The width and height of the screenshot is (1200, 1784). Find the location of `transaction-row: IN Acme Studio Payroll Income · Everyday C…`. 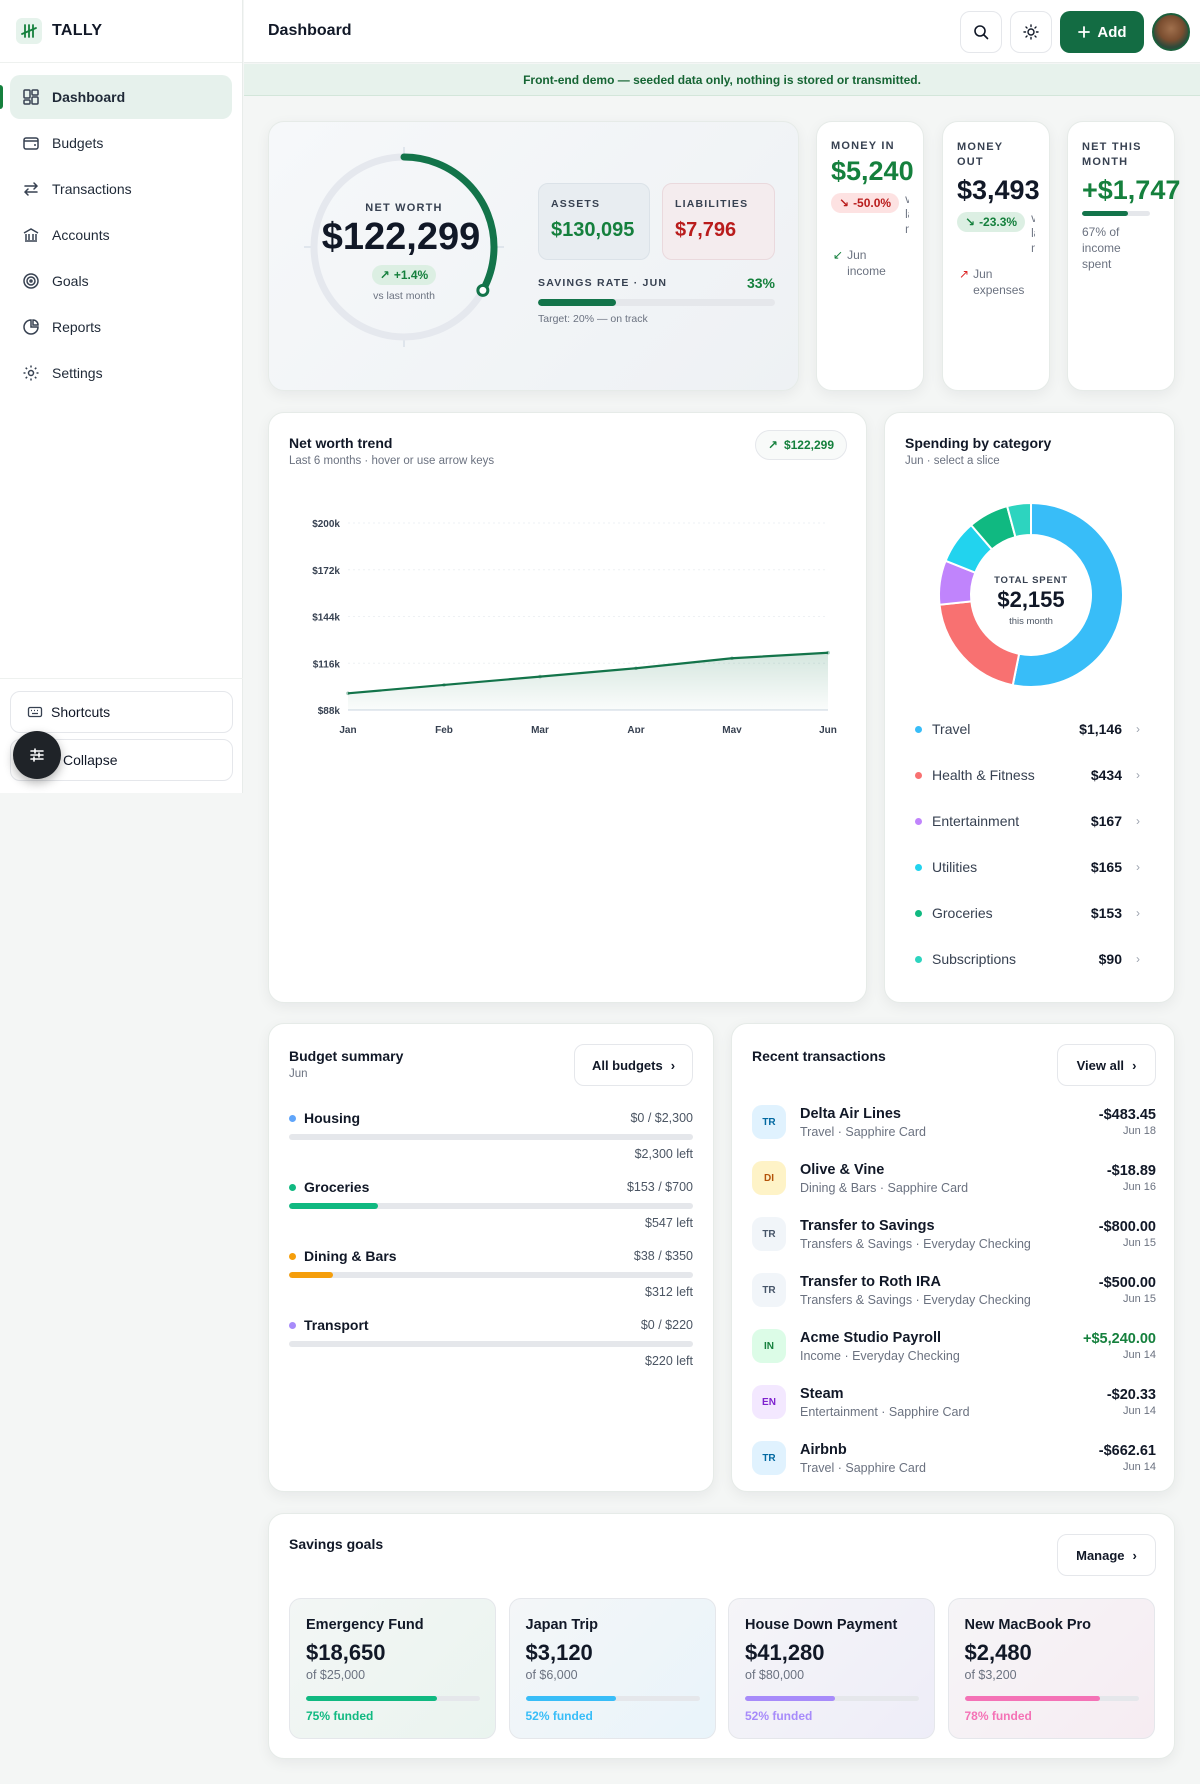

transaction-row: IN Acme Studio Payroll Income · Everyday C… is located at coordinates (954, 1346).